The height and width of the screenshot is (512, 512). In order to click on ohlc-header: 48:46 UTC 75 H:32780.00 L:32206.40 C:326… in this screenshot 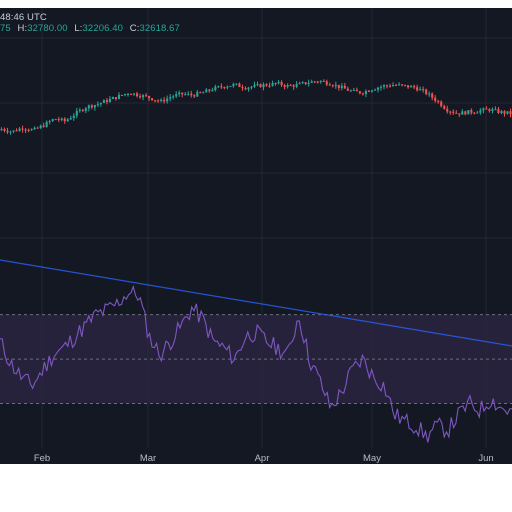, I will do `click(92, 23)`.